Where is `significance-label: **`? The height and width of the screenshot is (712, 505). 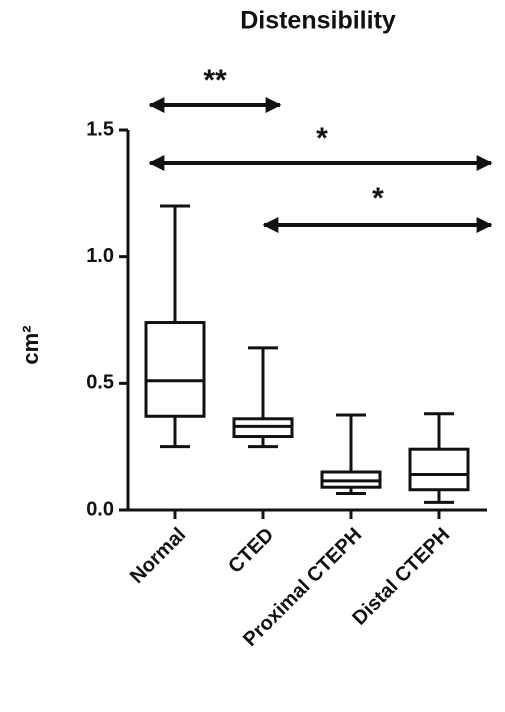 significance-label: ** is located at coordinates (215, 80).